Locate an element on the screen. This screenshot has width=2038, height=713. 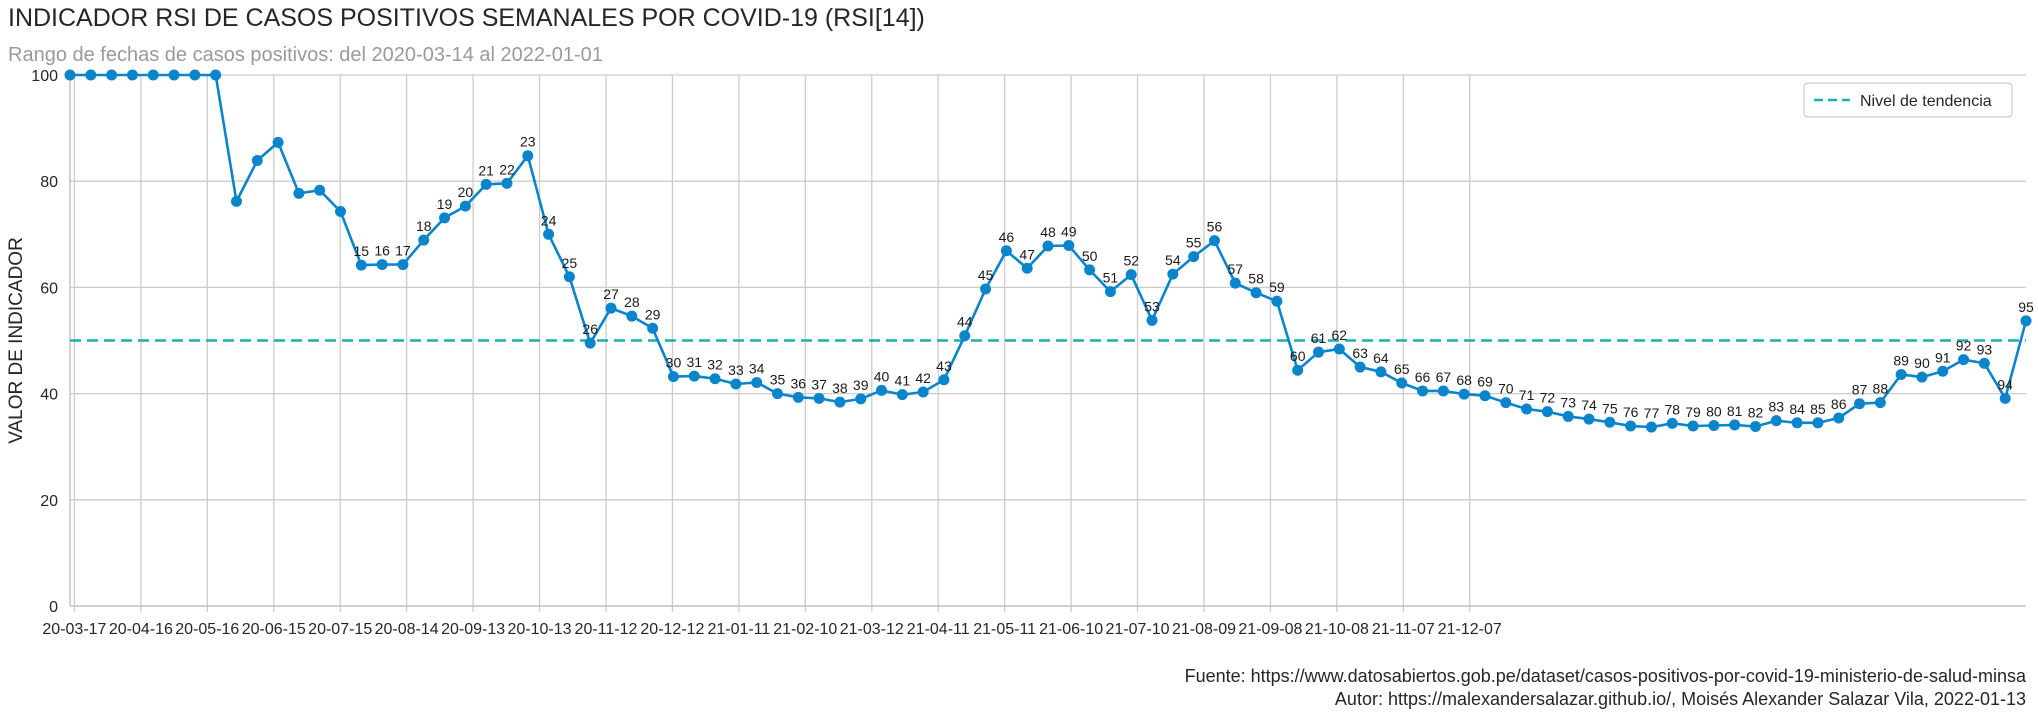
point-label: 61 is located at coordinates (1319, 338).